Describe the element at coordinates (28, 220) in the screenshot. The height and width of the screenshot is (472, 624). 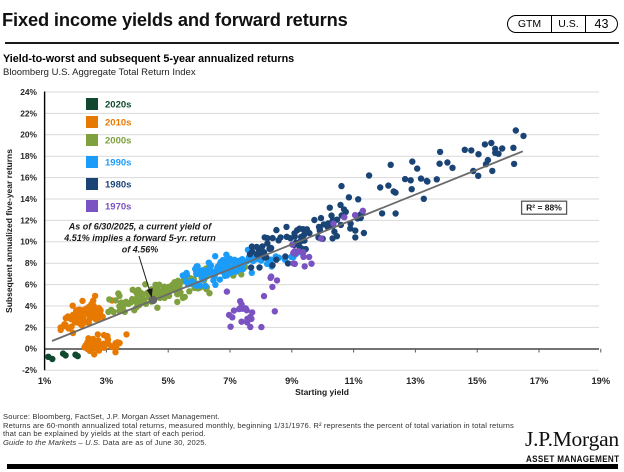
I see `svg-text: 12%` at that location.